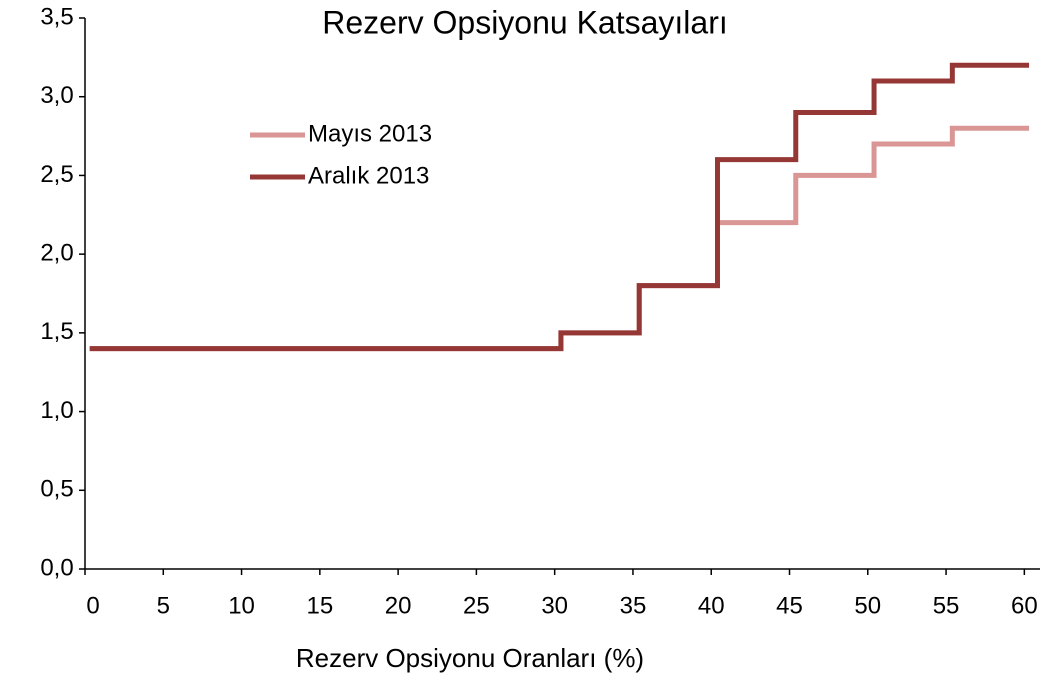 This screenshot has width=1052, height=676. What do you see at coordinates (470, 658) in the screenshot?
I see `x-axis-label: Rezerv Opsiyonu Oranları (%)` at bounding box center [470, 658].